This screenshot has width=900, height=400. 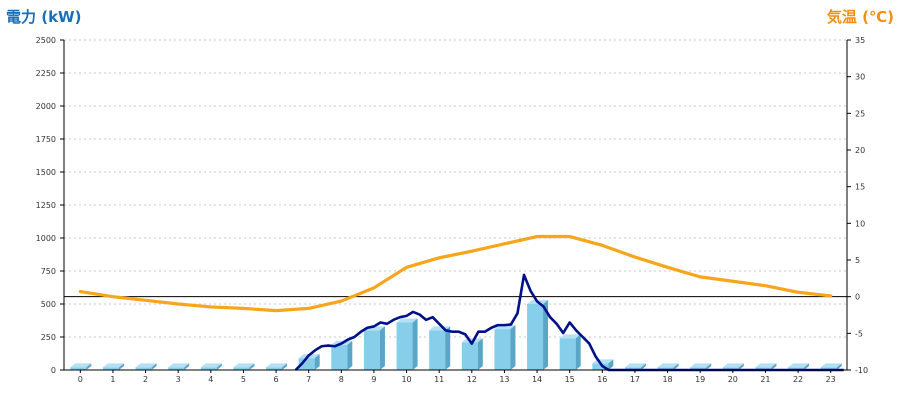 I want to click on left-tick-label: 2250, so click(x=46, y=73).